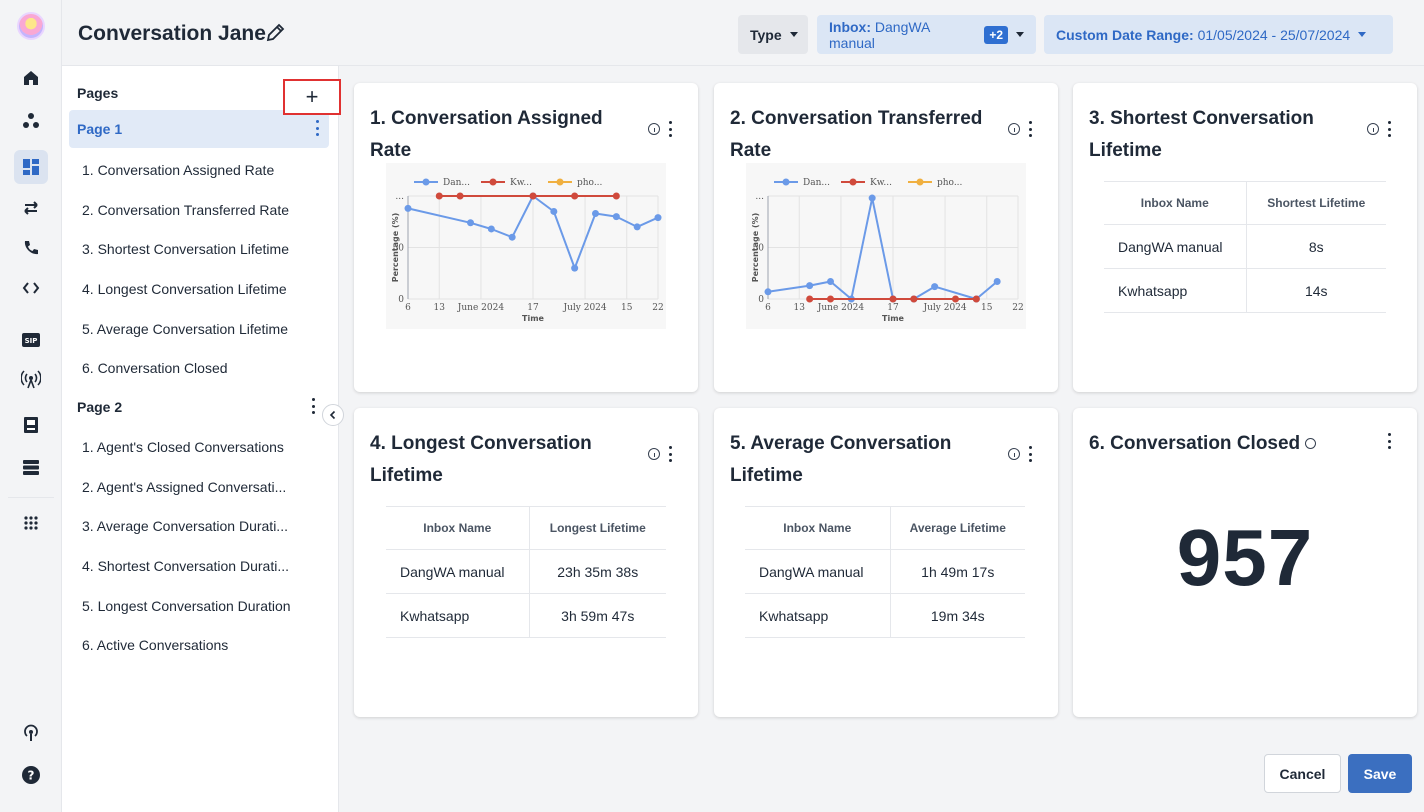  What do you see at coordinates (275, 35) in the screenshot?
I see `edit-title-icon` at bounding box center [275, 35].